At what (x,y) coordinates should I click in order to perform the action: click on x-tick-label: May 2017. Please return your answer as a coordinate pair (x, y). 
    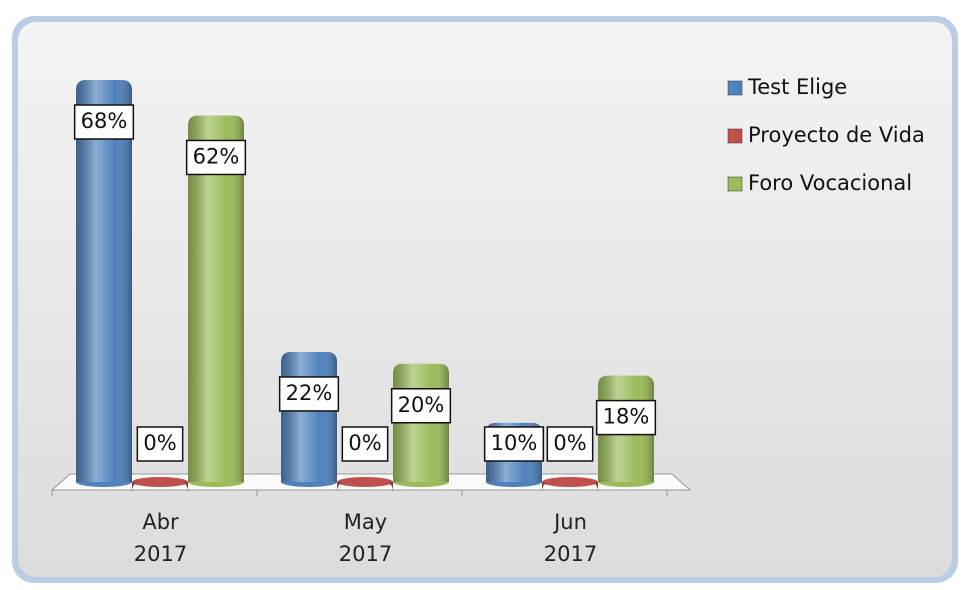
    Looking at the image, I should click on (365, 538).